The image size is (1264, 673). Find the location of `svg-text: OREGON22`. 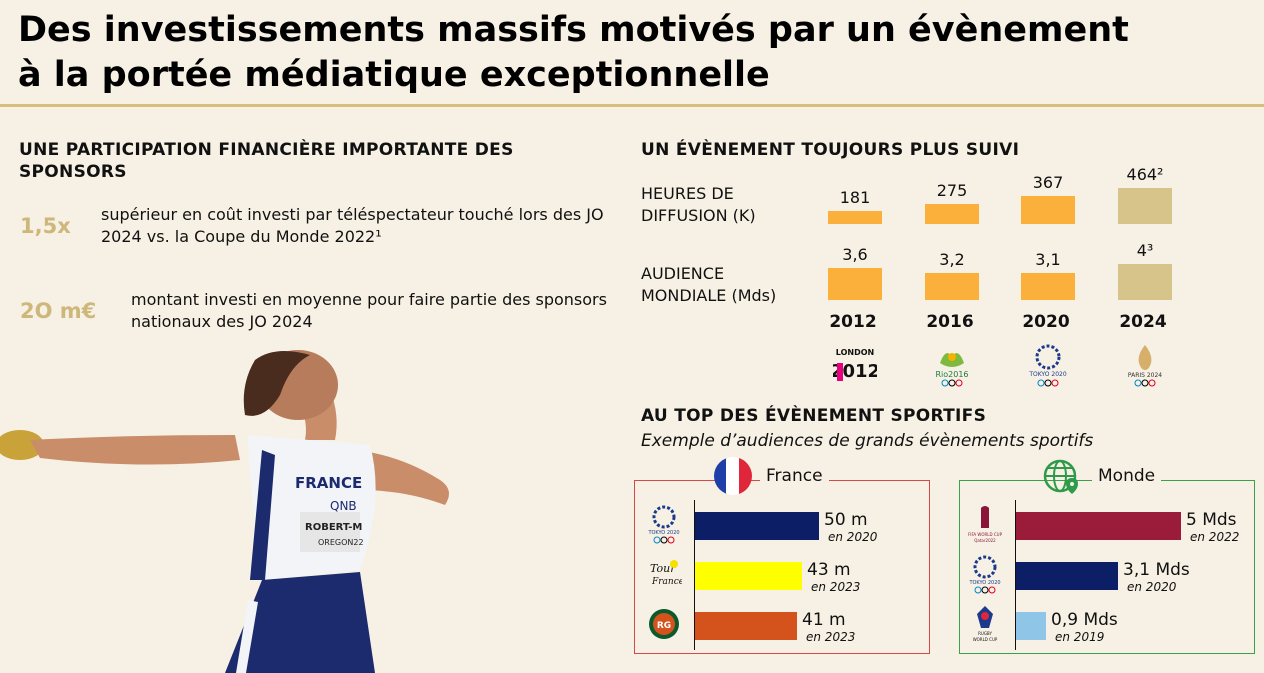

svg-text: OREGON22 is located at coordinates (341, 542).